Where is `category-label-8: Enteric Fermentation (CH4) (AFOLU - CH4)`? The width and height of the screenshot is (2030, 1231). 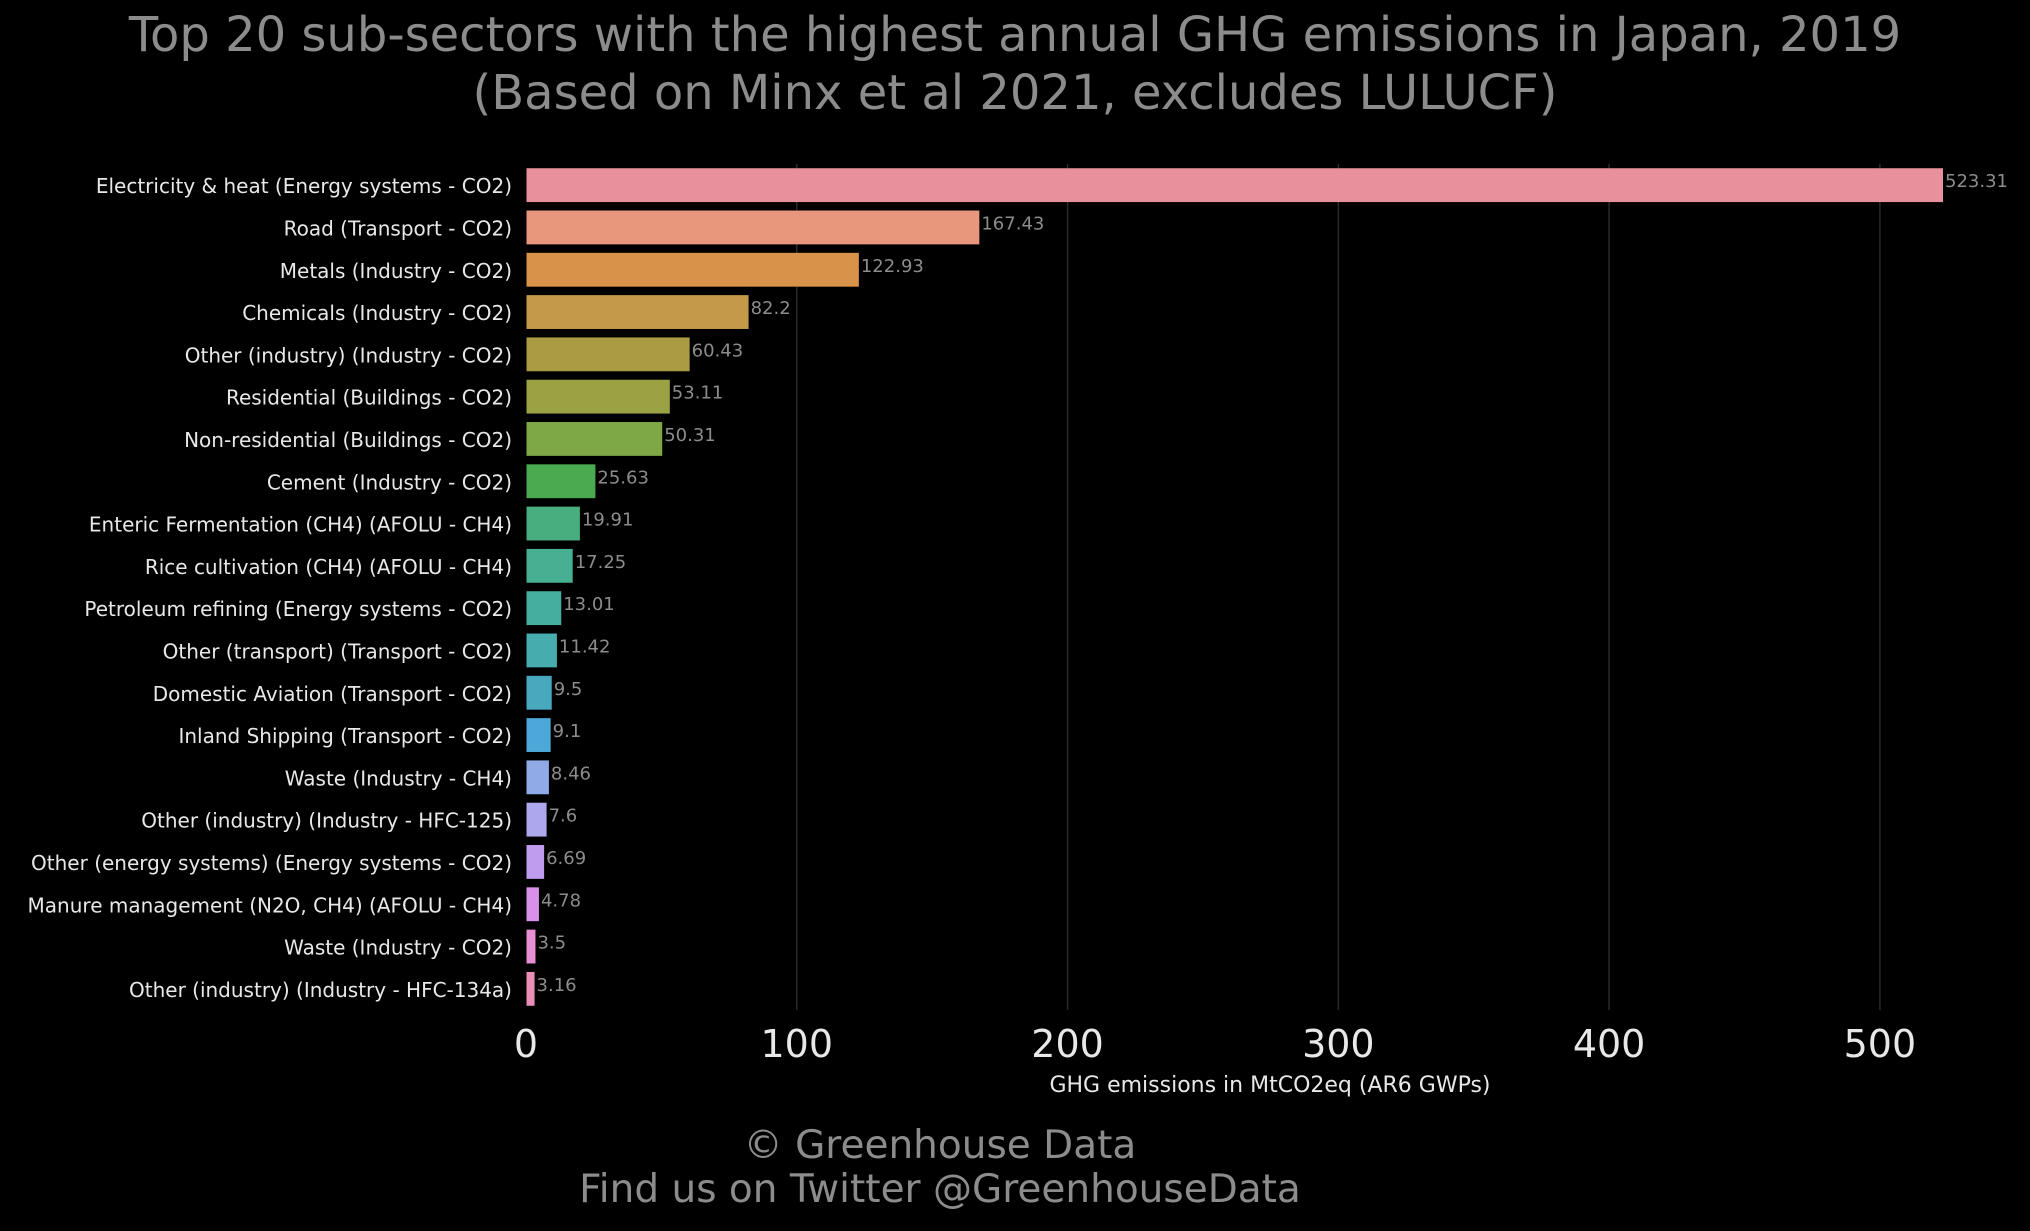
category-label-8: Enteric Fermentation (CH4) (AFOLU - CH4) is located at coordinates (300, 525).